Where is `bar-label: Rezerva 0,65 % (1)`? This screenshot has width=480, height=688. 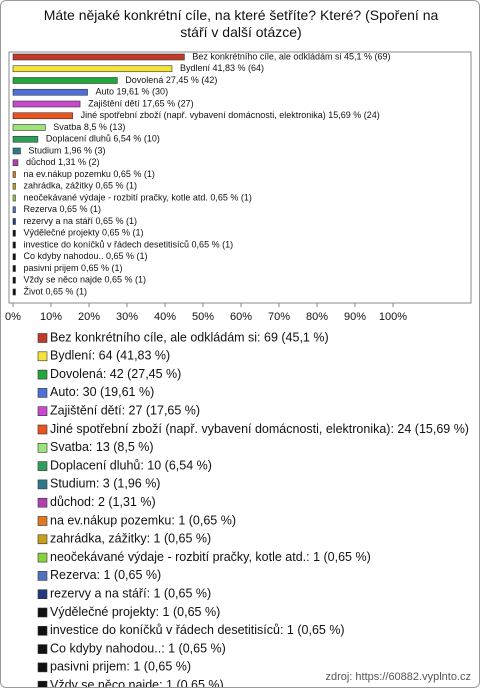
bar-label: Rezerva 0,65 % (1) is located at coordinates (62, 209).